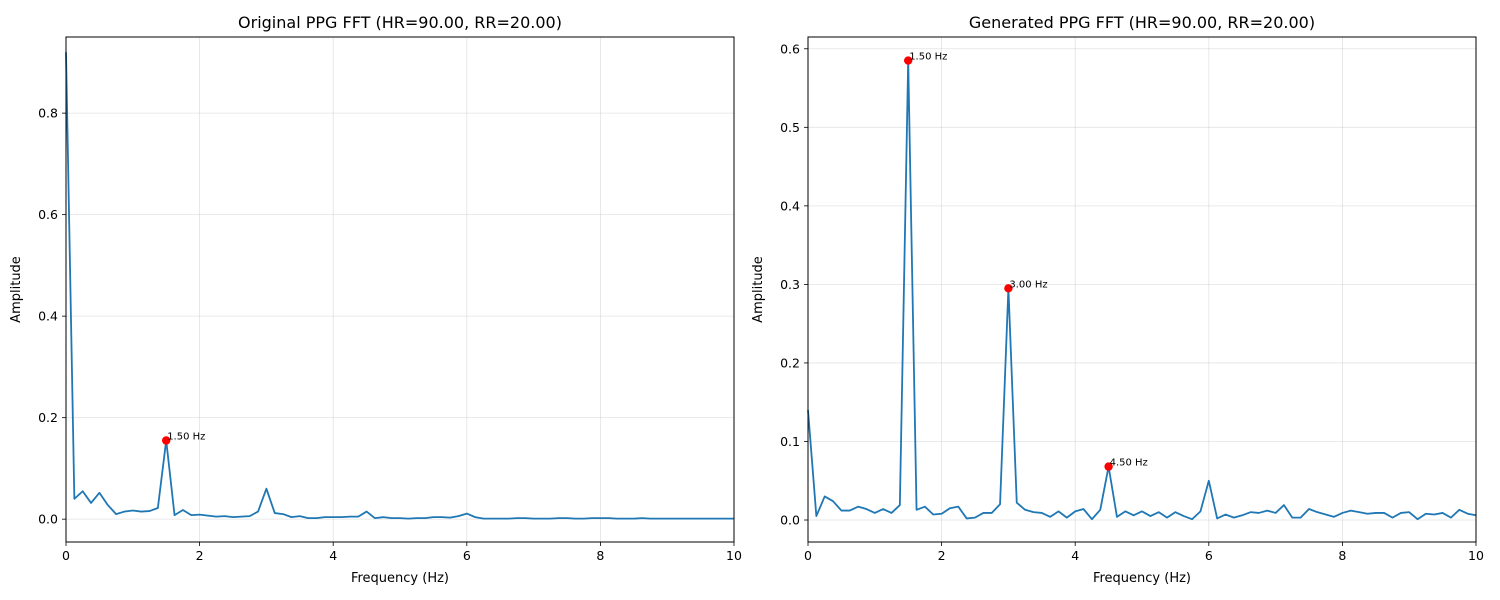 The width and height of the screenshot is (1500, 600). I want to click on y-tick-label: 0.5, so click(790, 127).